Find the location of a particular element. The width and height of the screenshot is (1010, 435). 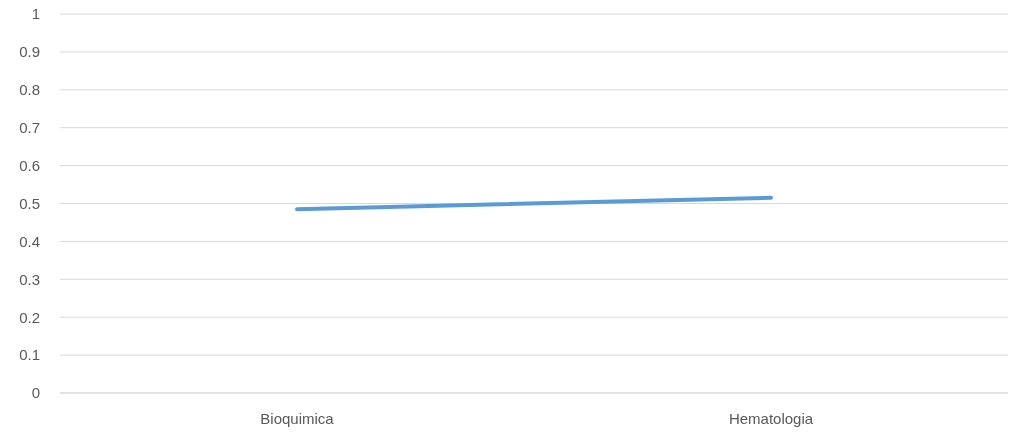

y-tick-label: 0.8 is located at coordinates (29, 90).